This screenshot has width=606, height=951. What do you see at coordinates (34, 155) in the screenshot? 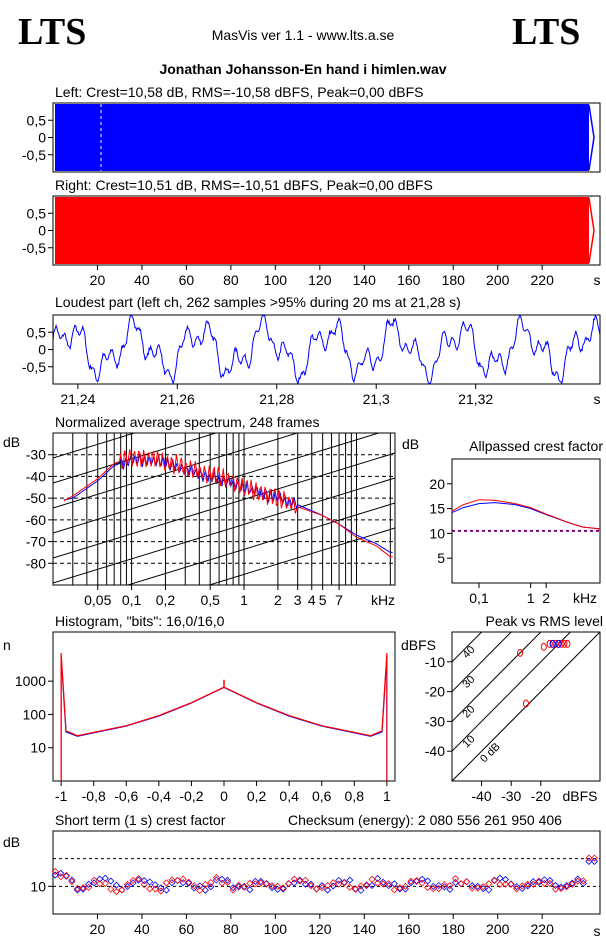
I see `left_waveform-ytick: -0,5` at bounding box center [34, 155].